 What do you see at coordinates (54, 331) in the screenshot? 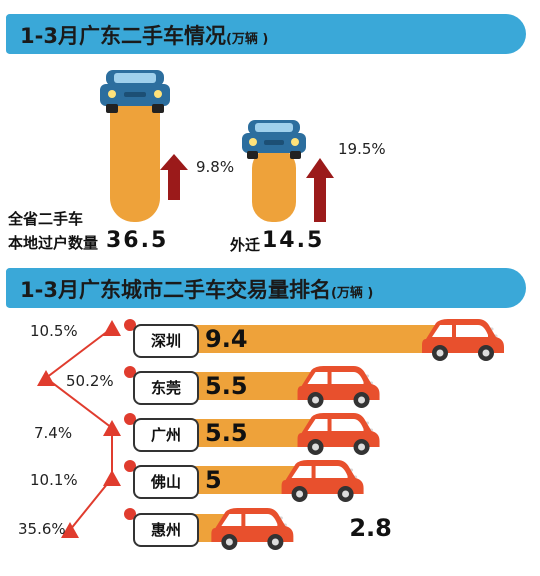
I see `growth-label-1: 10.5%` at bounding box center [54, 331].